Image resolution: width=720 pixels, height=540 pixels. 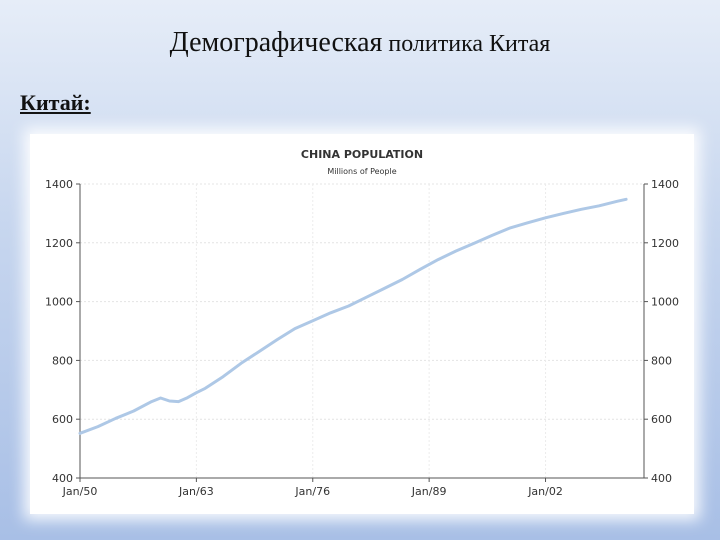 What do you see at coordinates (312, 491) in the screenshot?
I see `x-tick-label: Jan/76` at bounding box center [312, 491].